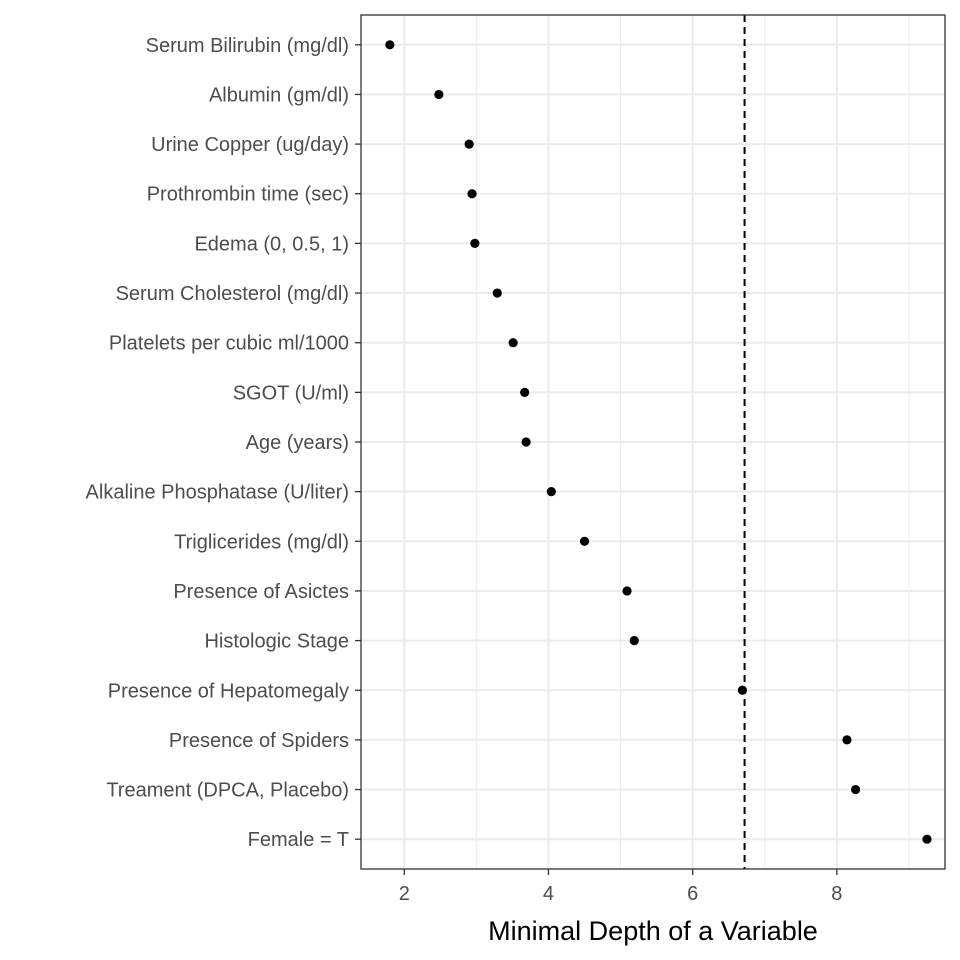  I want to click on y-tick-label: Presence of Spiders, so click(259, 741).